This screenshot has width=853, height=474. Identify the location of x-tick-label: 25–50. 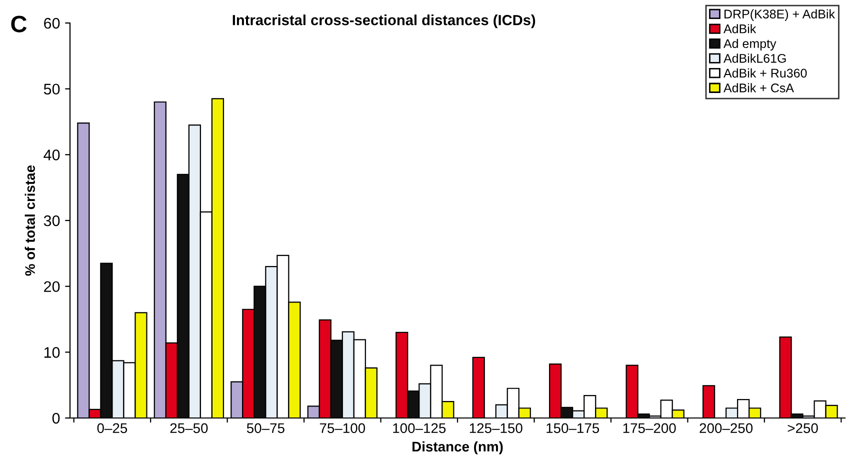
(189, 428).